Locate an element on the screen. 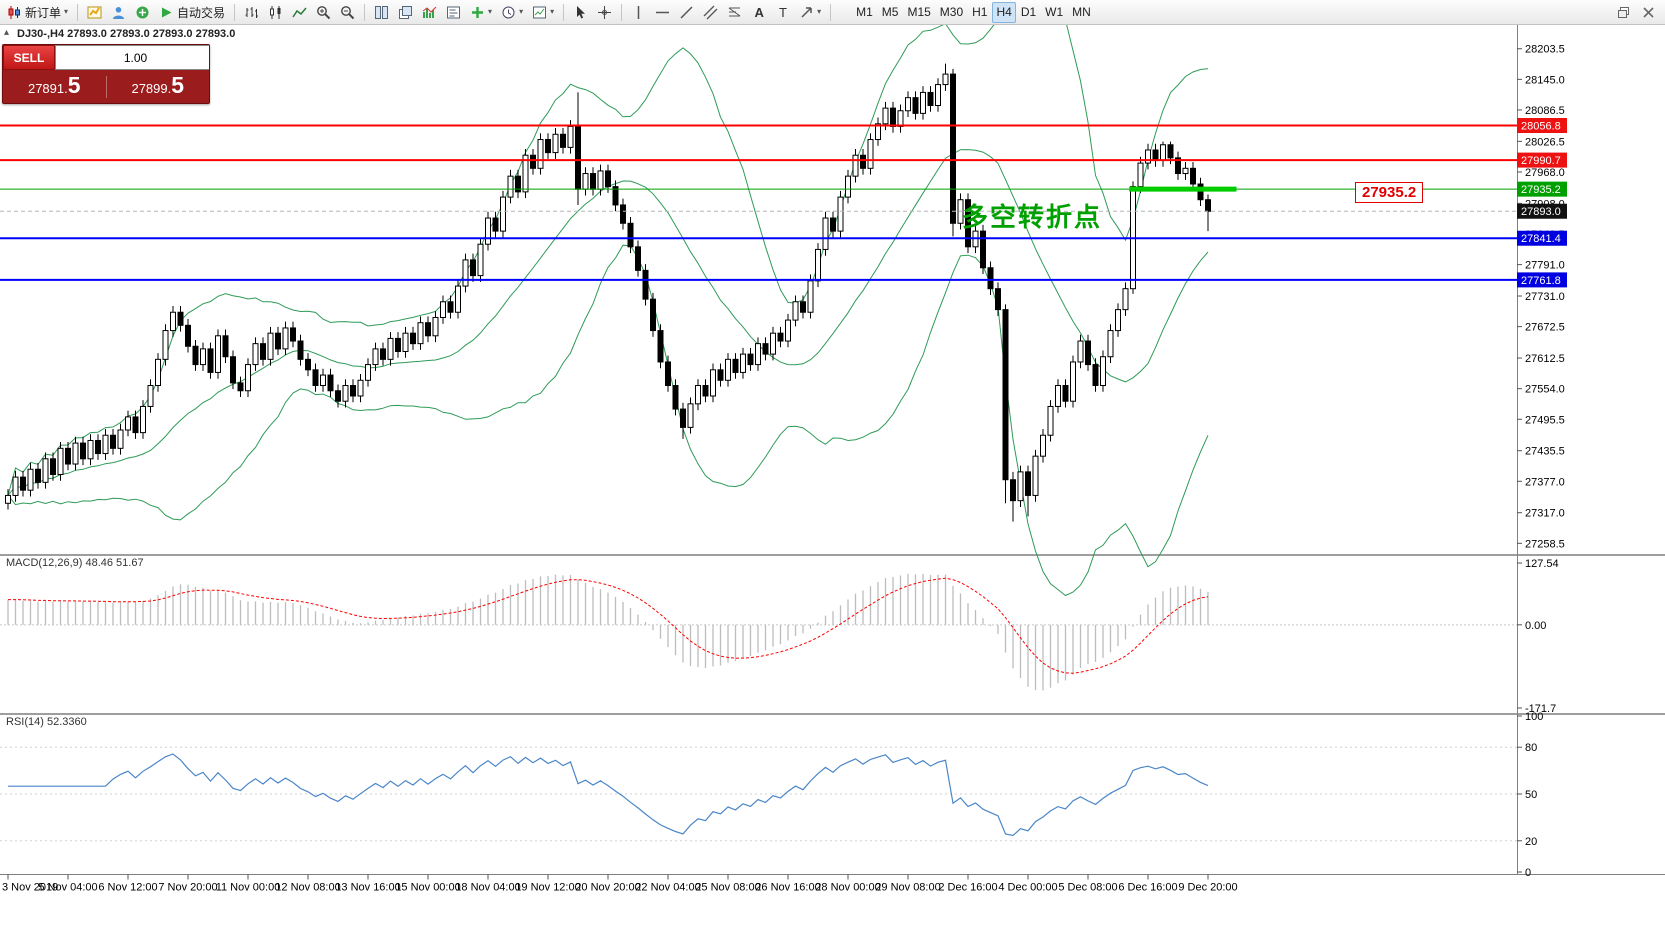  svg-text: 28203.5 is located at coordinates (1545, 50).